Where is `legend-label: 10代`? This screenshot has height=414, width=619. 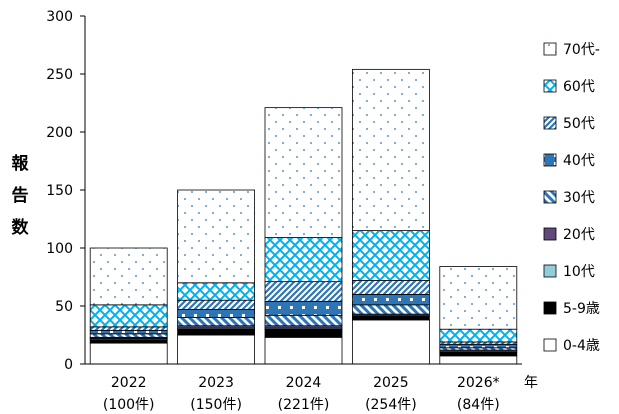
legend-label: 10代 is located at coordinates (579, 272).